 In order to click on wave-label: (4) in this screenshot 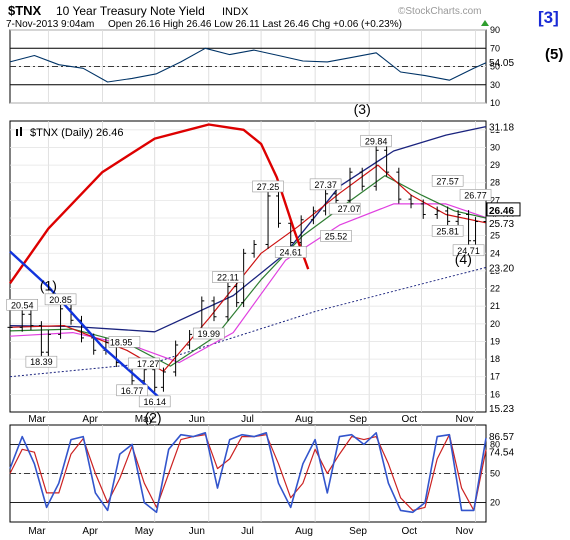, I will do `click(463, 259)`.